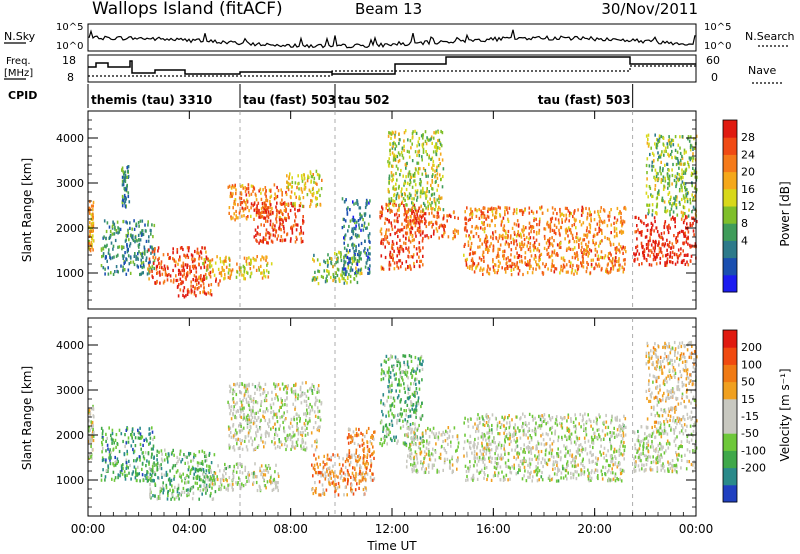 The height and width of the screenshot is (554, 800). What do you see at coordinates (770, 36) in the screenshot?
I see `nsearch-label: N.Search` at bounding box center [770, 36].